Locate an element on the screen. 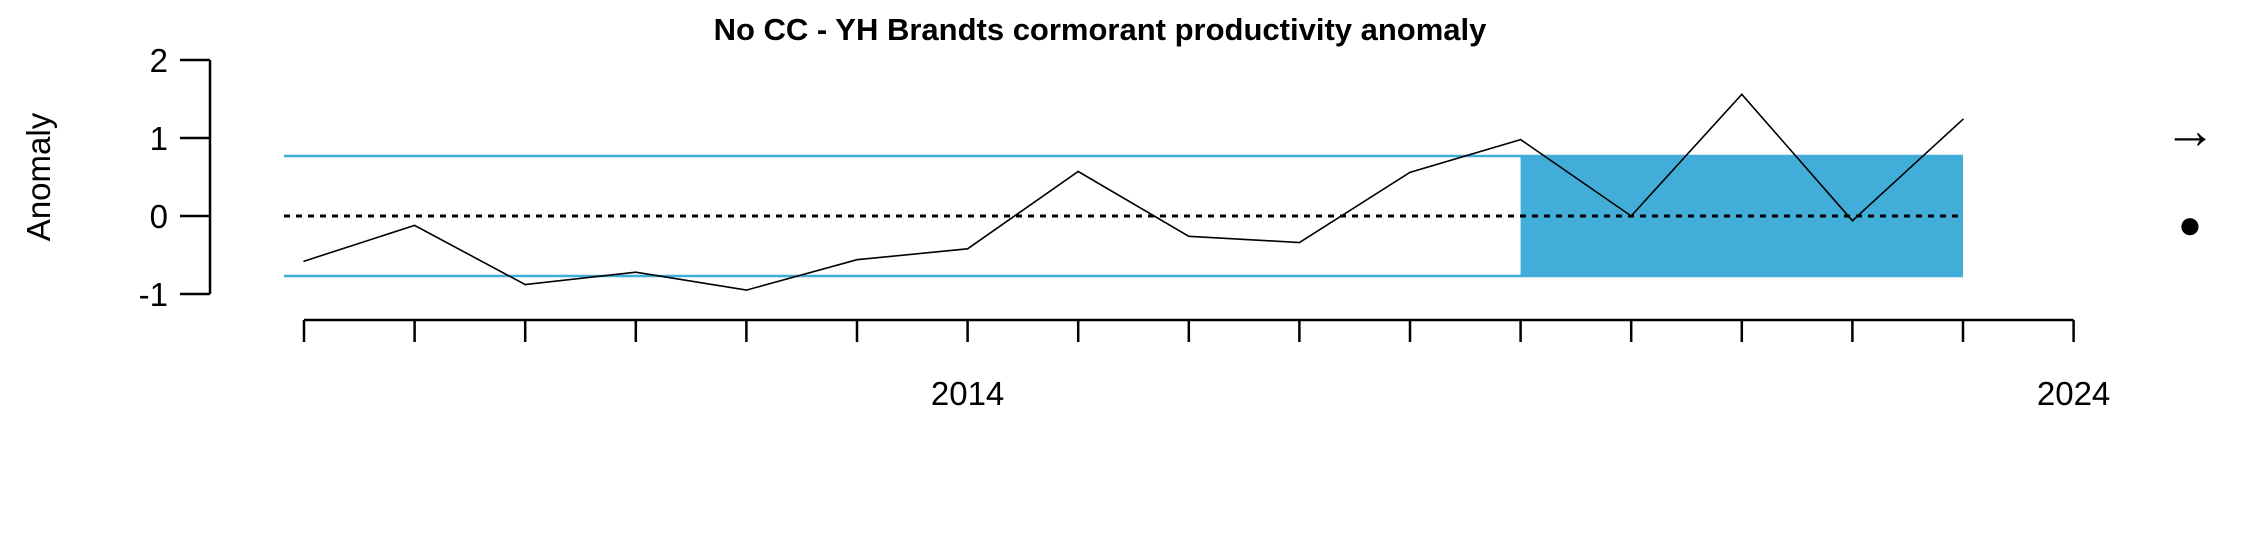 The width and height of the screenshot is (2250, 540). x-axis: 2014 2024 is located at coordinates (1206, 365).